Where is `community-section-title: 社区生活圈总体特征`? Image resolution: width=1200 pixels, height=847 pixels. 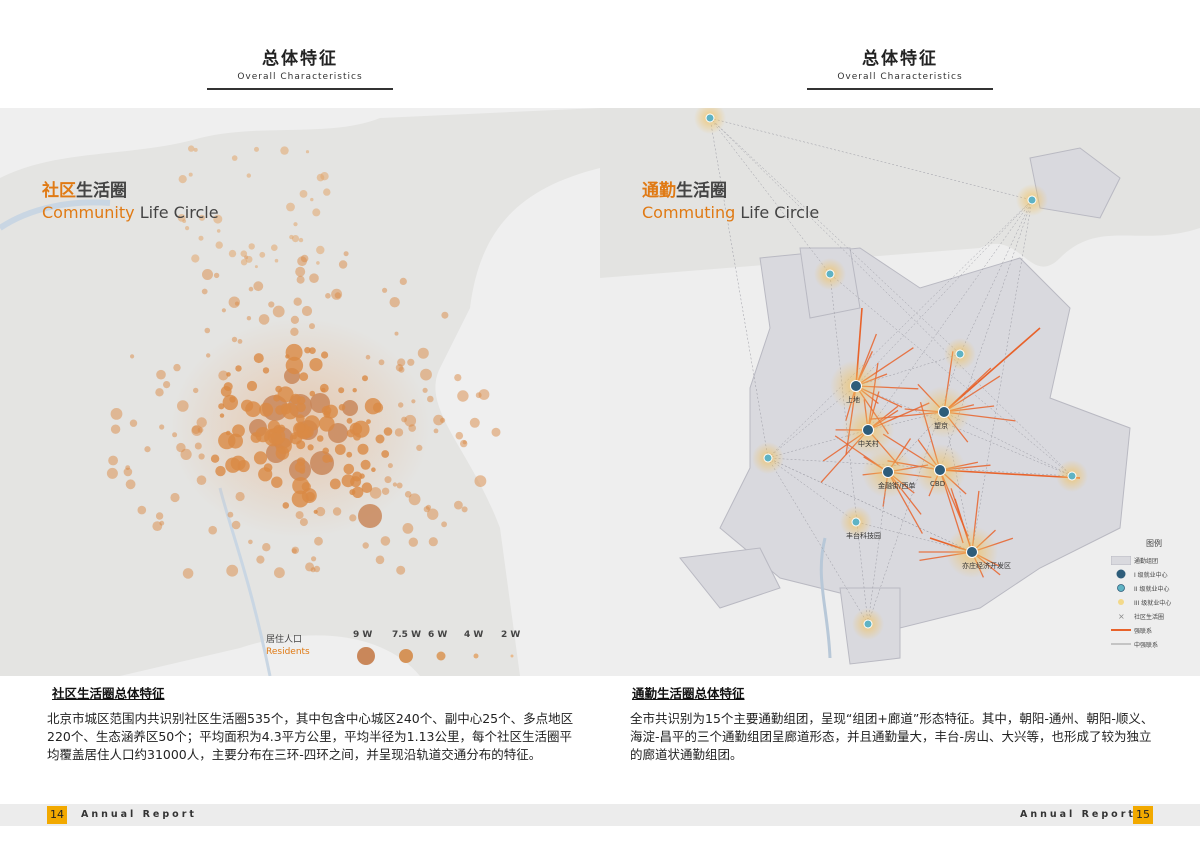
community-section-title: 社区生活圈总体特征 is located at coordinates (108, 693).